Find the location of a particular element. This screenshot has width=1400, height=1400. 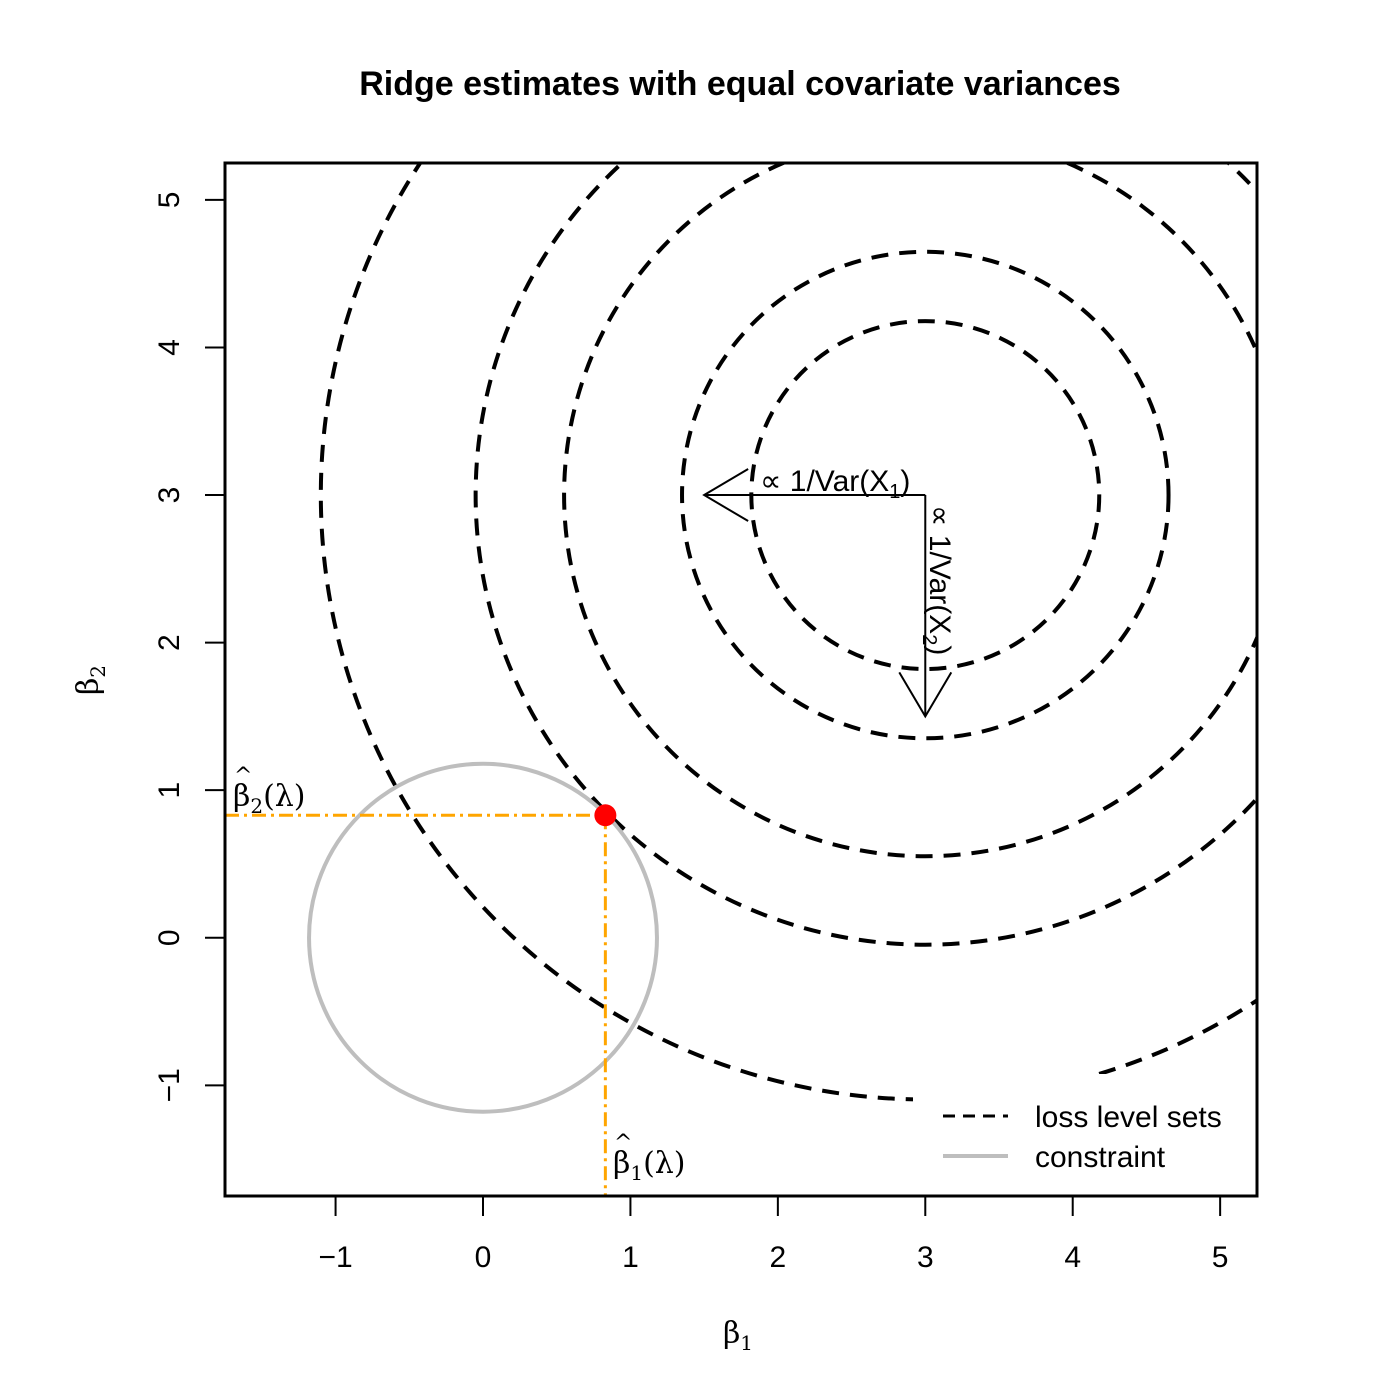

y-axis-label: β2 is located at coordinates (90, 680).